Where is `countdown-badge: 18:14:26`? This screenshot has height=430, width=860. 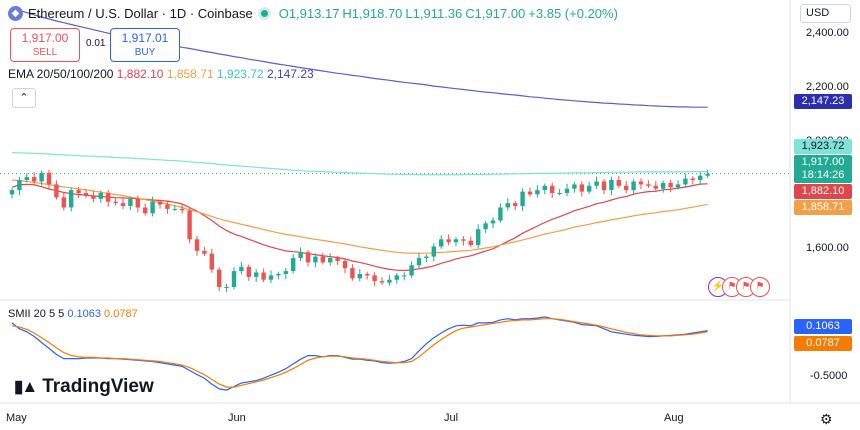 countdown-badge: 18:14:26 is located at coordinates (823, 175).